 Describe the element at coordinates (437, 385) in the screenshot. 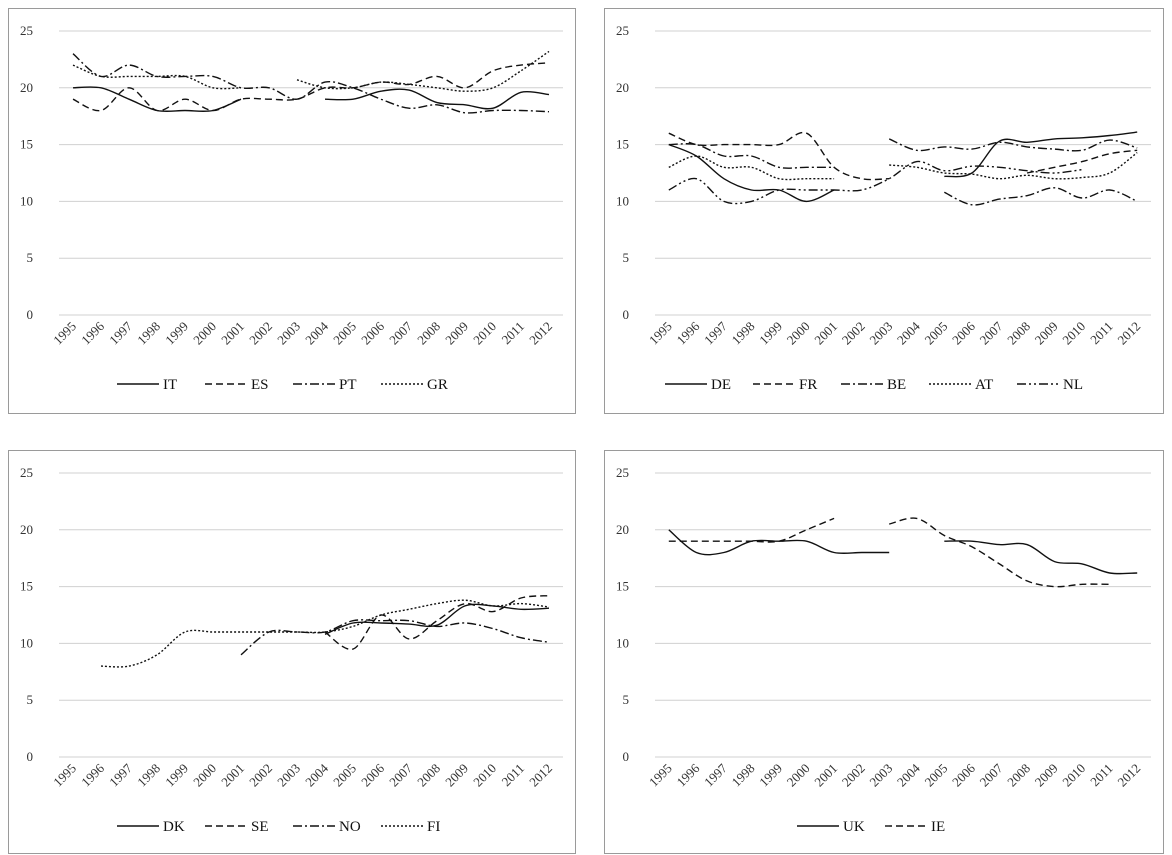

I see `legend-label-gr: GR` at that location.